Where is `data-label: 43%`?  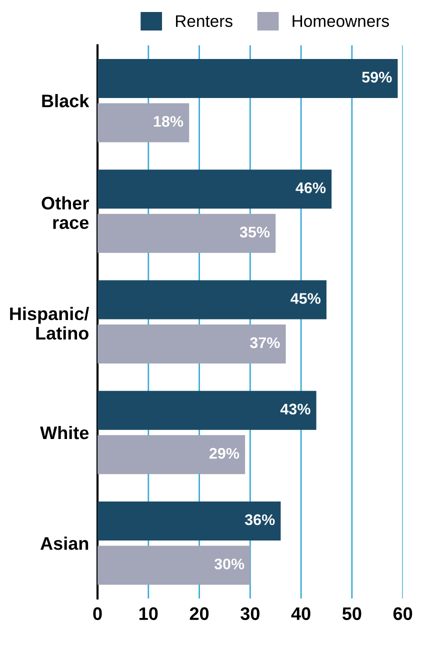
data-label: 43% is located at coordinates (295, 409).